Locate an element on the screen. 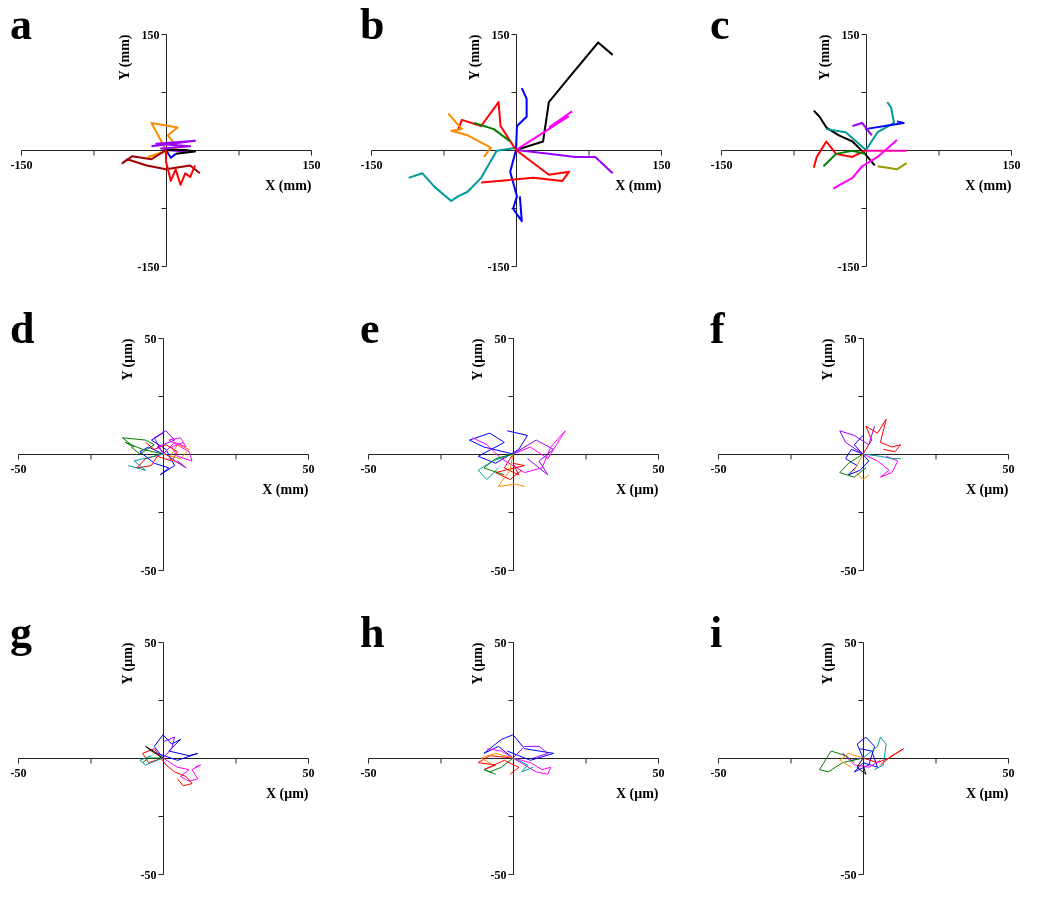 The image size is (1051, 914). chart-title: a is located at coordinates (21, 24).